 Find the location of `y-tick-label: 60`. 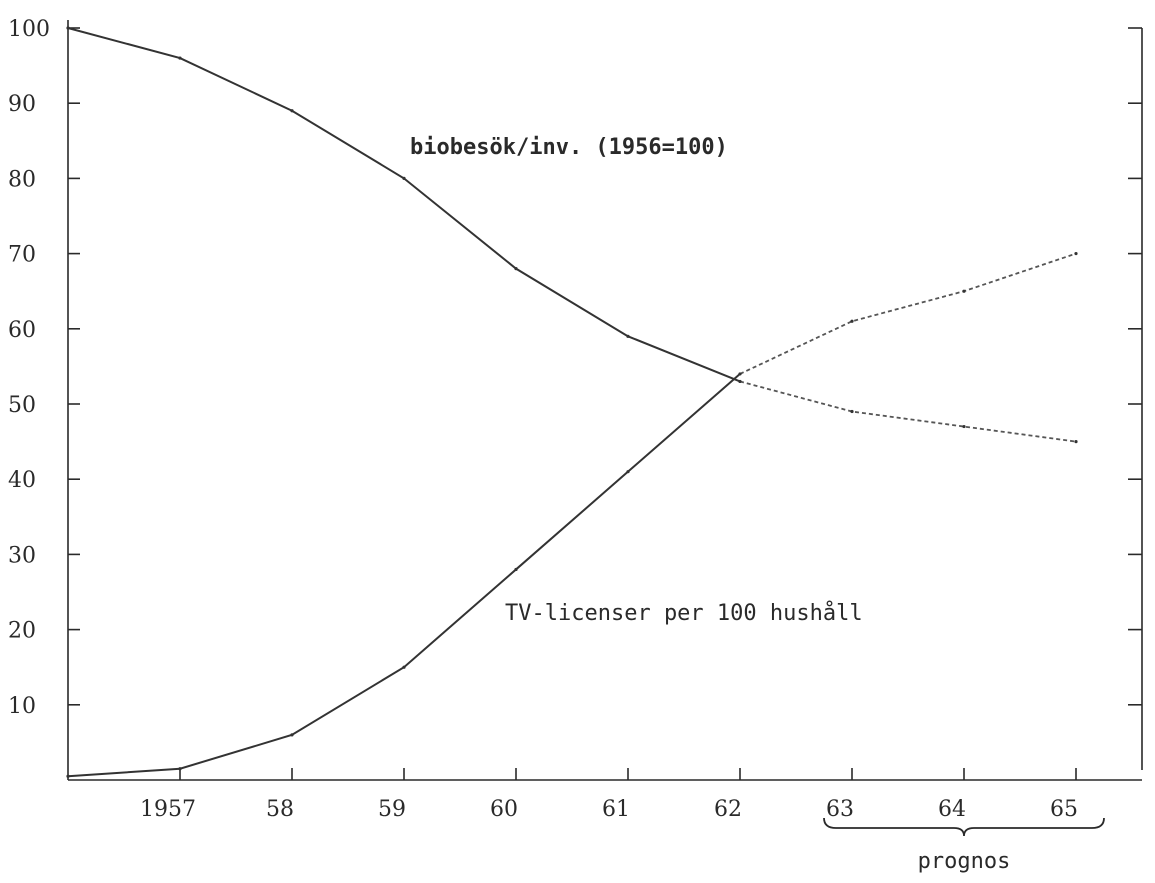

y-tick-label: 60 is located at coordinates (22, 330).